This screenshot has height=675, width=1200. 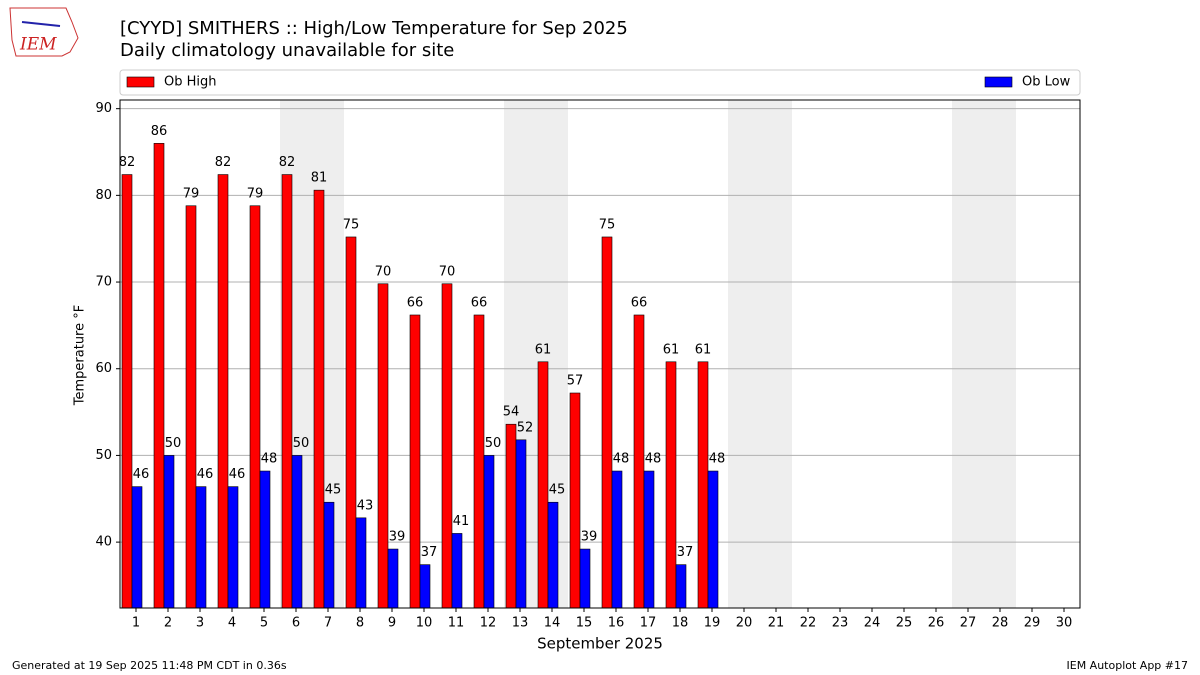 I want to click on x-tick-label: 21, so click(x=776, y=623).